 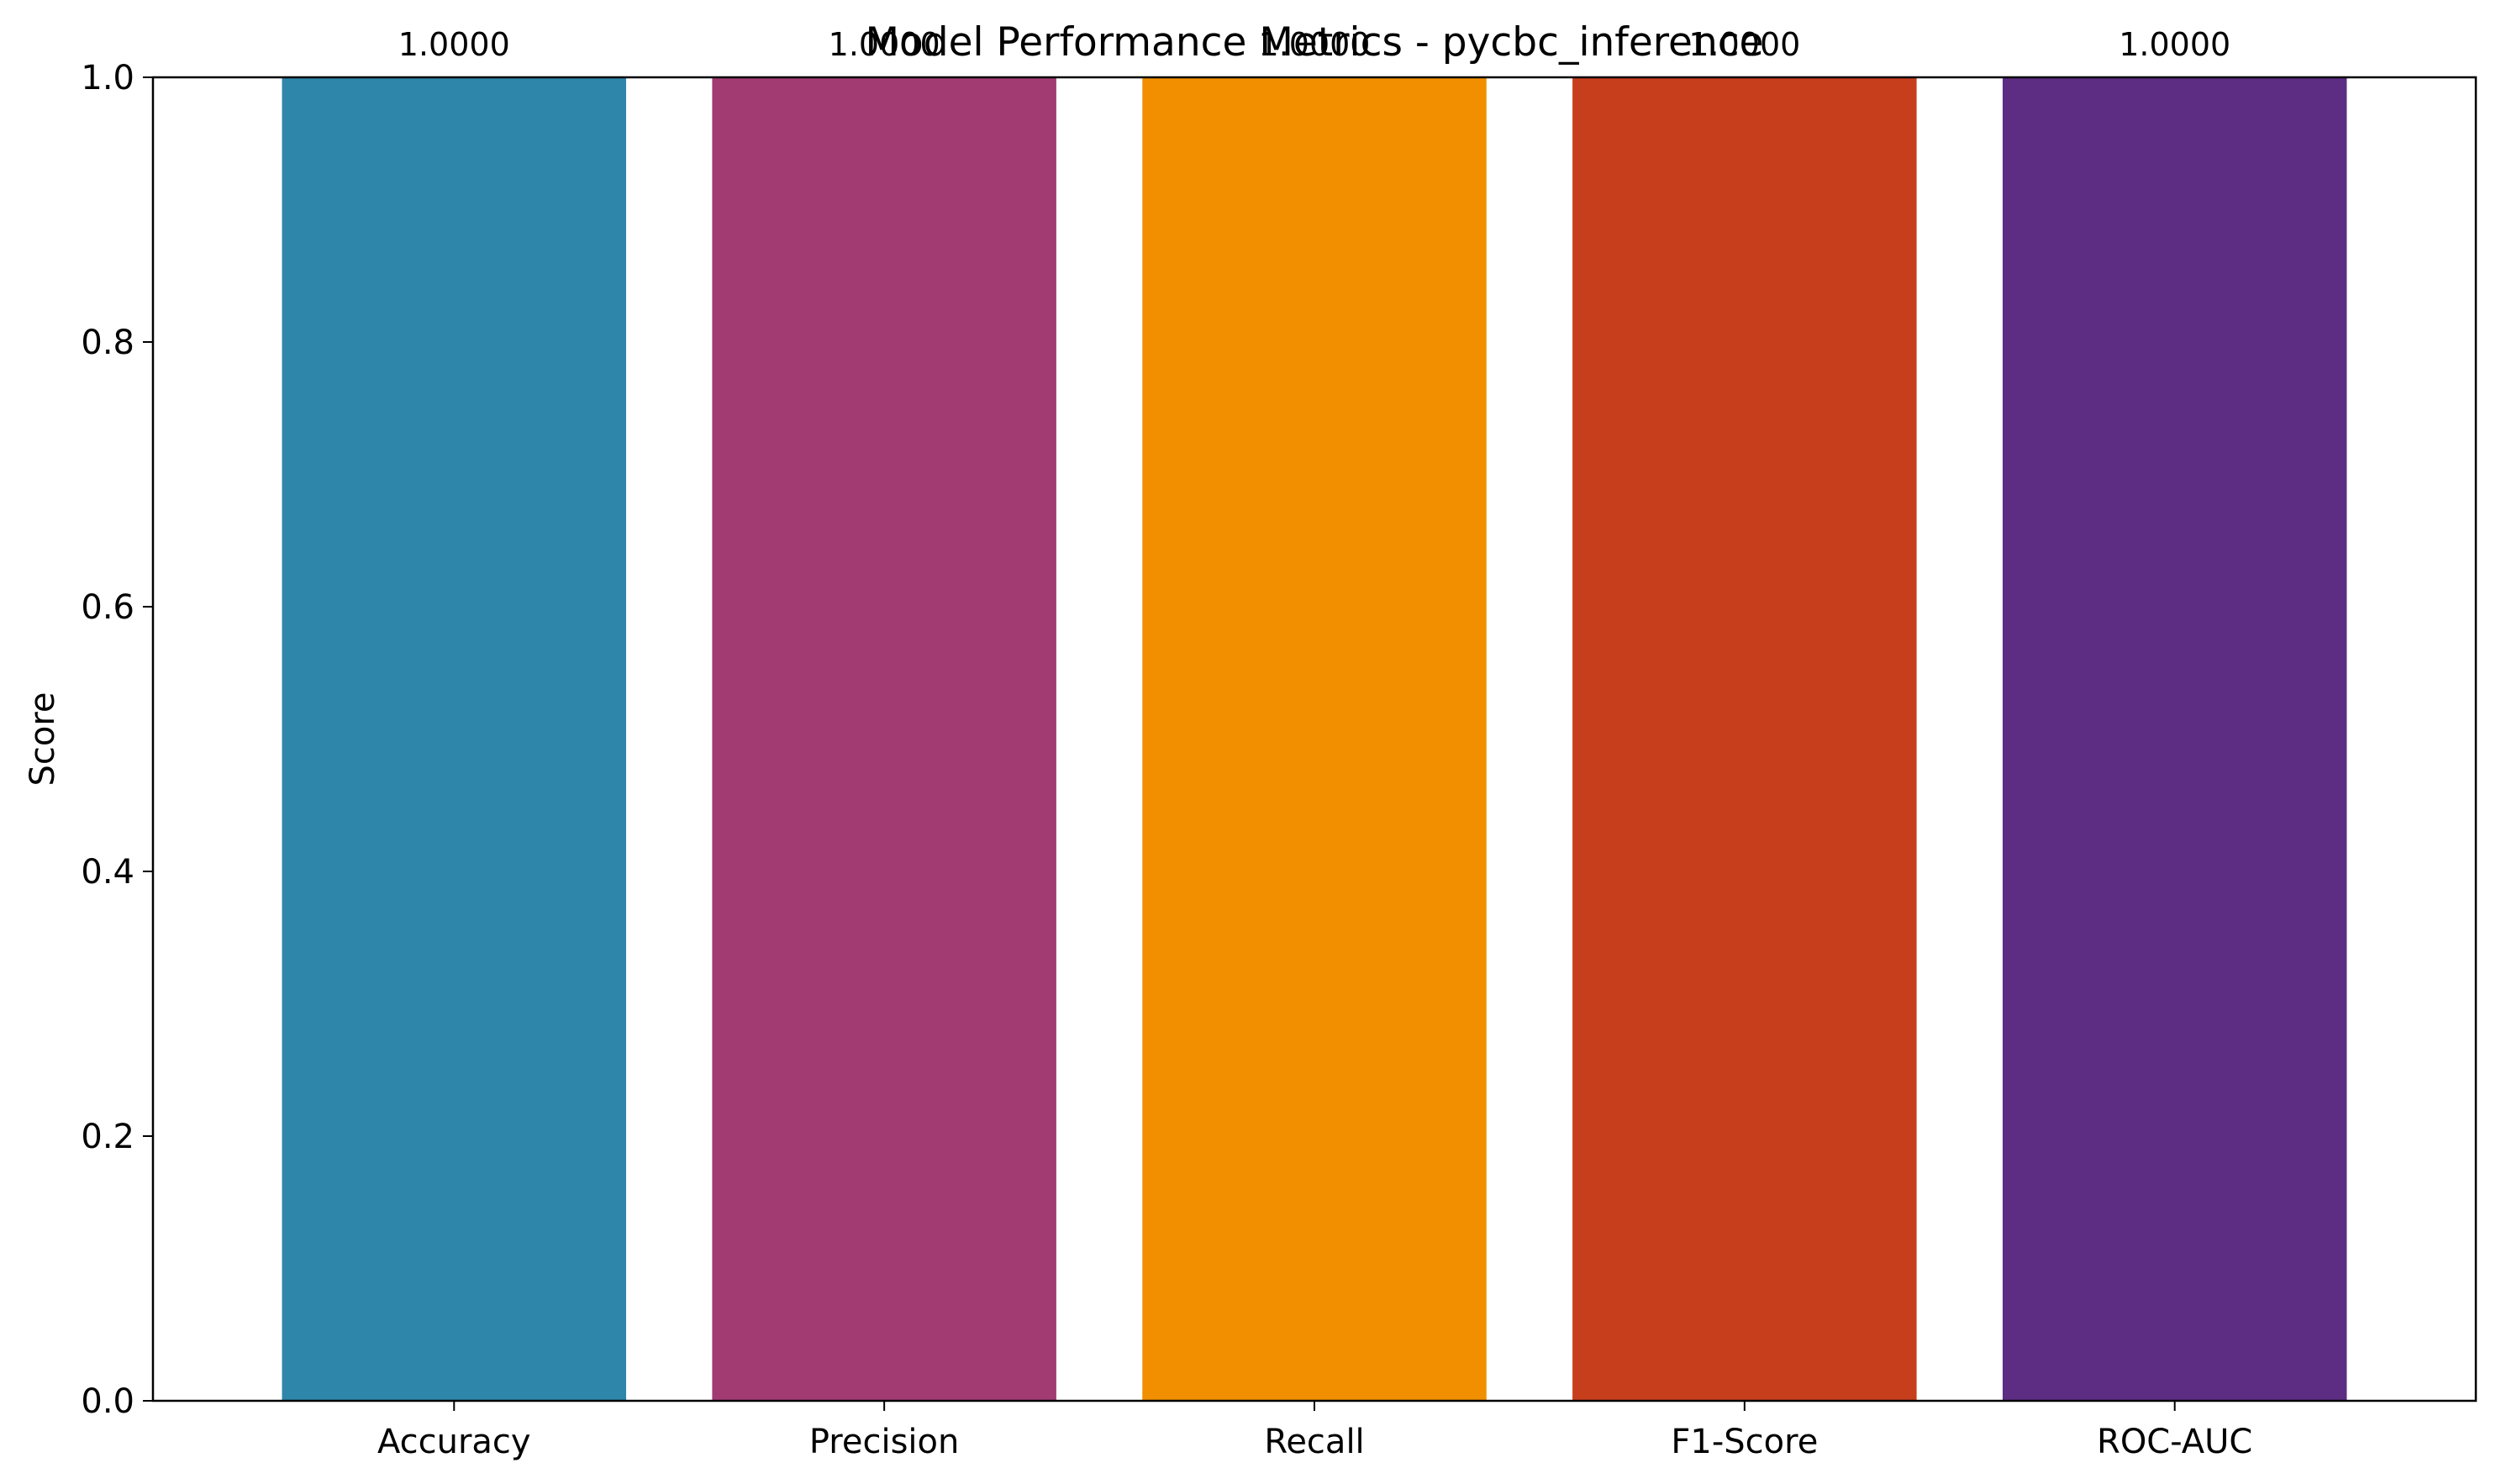 What do you see at coordinates (884, 1442) in the screenshot?
I see `x-tick-label: Precision` at bounding box center [884, 1442].